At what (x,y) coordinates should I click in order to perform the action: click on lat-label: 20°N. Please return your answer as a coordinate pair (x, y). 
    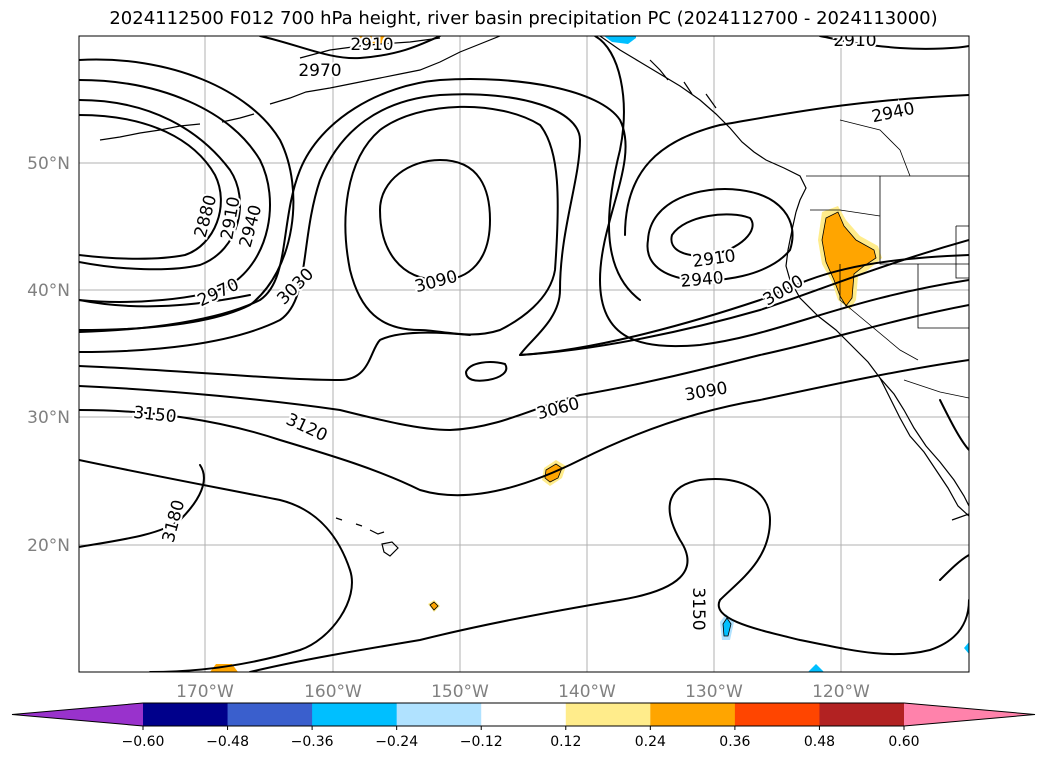
    Looking at the image, I should click on (48, 546).